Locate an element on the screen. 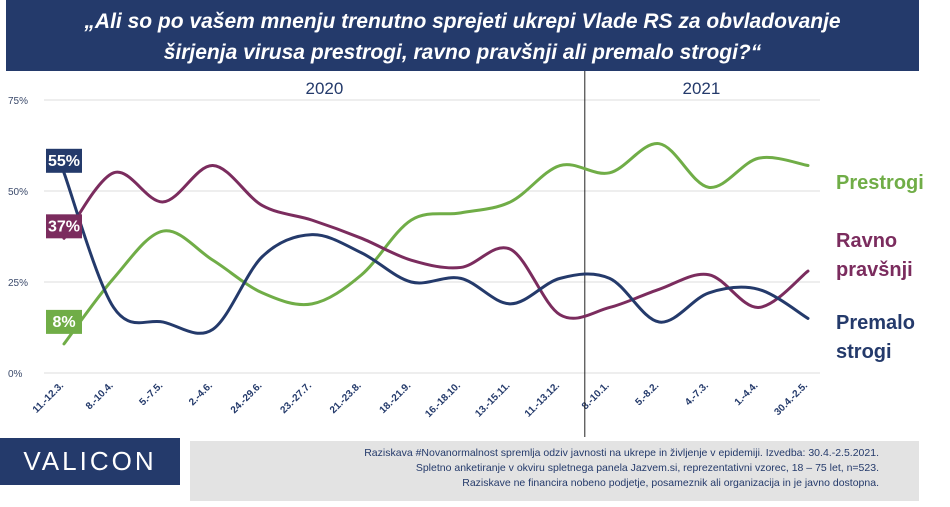 The image size is (950, 507). y-tick-label: 0% is located at coordinates (15, 374).